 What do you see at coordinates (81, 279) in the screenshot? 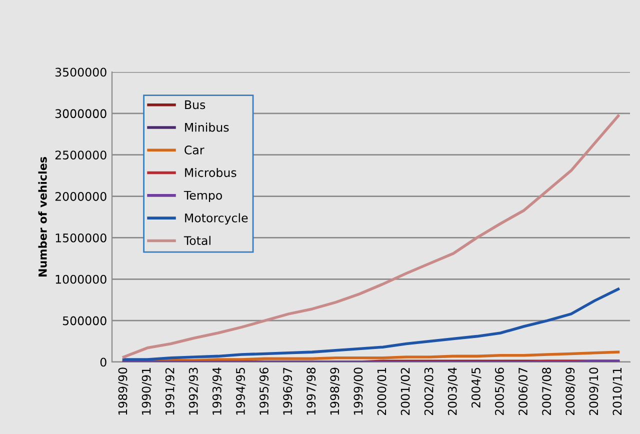
I see `y-tick-label: 1000000` at bounding box center [81, 279].